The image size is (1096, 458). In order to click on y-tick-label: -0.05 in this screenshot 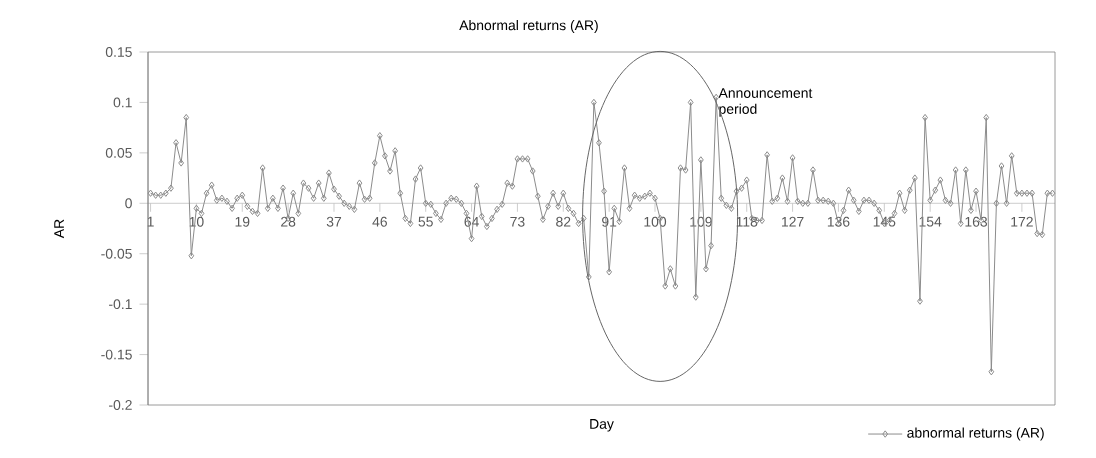, I will do `click(116, 253)`.